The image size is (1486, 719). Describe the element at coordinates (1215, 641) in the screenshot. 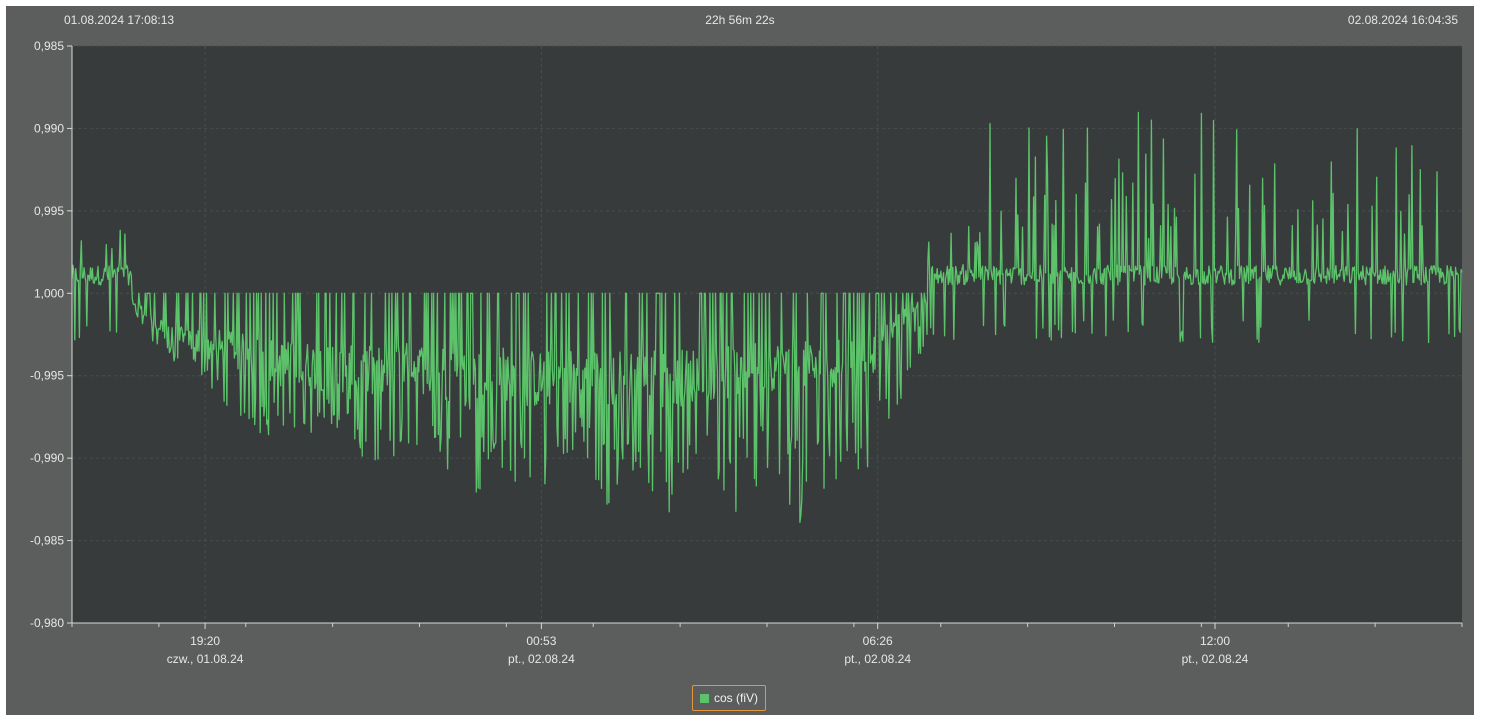

I see `x-tick-time: 12:00` at that location.